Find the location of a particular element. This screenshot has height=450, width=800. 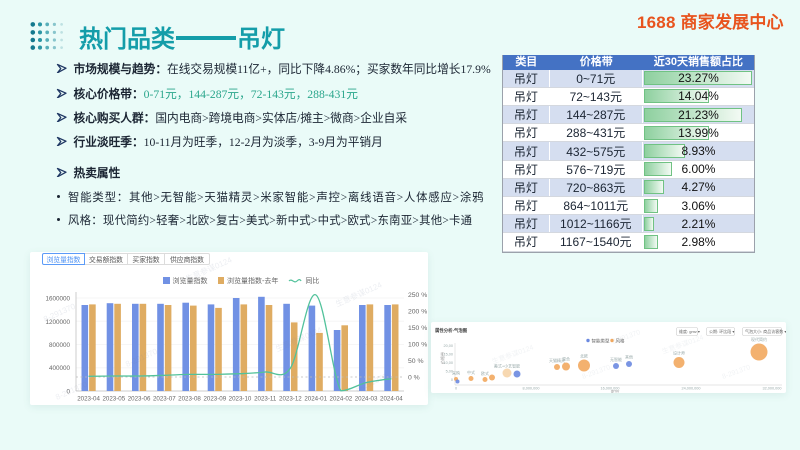

svg-text: 2023-07 is located at coordinates (164, 399).